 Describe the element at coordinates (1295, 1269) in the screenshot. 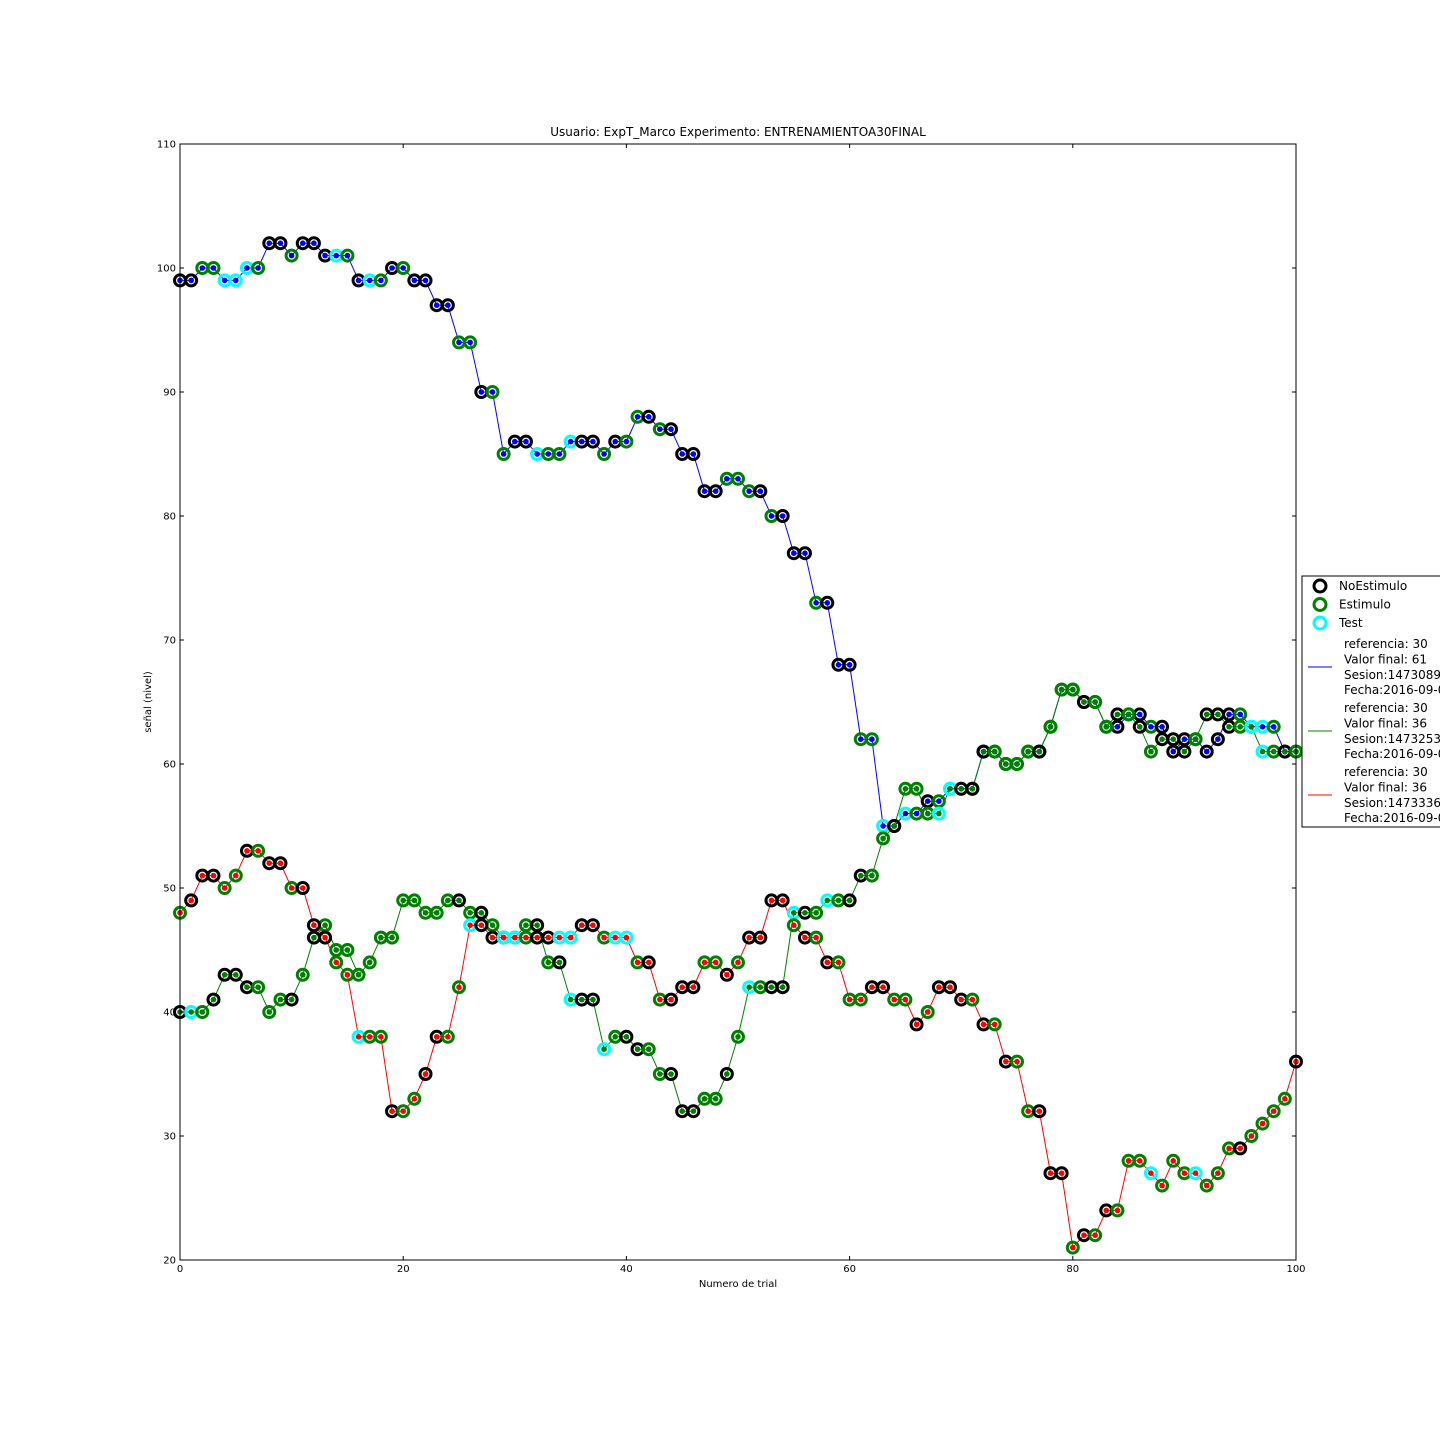

I see `x-tick-label: 100` at that location.